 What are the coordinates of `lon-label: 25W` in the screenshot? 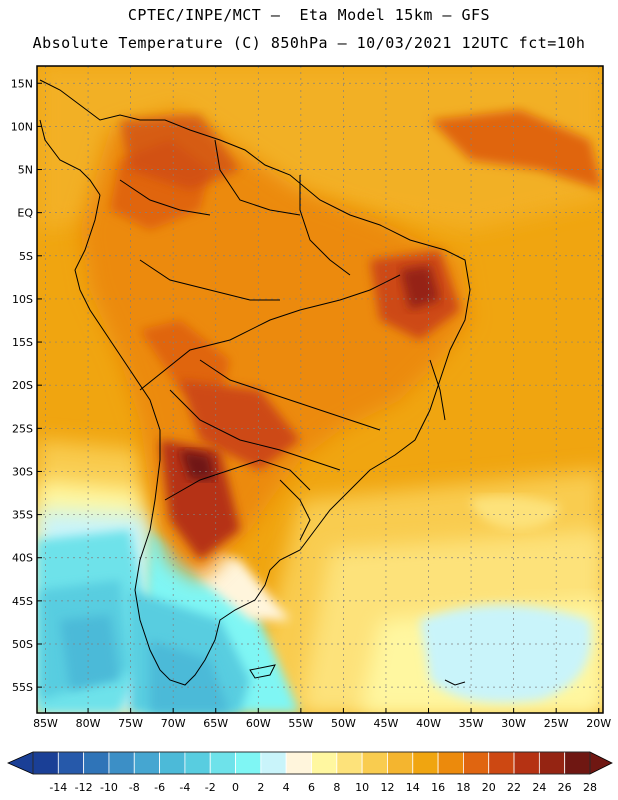 It's located at (556, 723).